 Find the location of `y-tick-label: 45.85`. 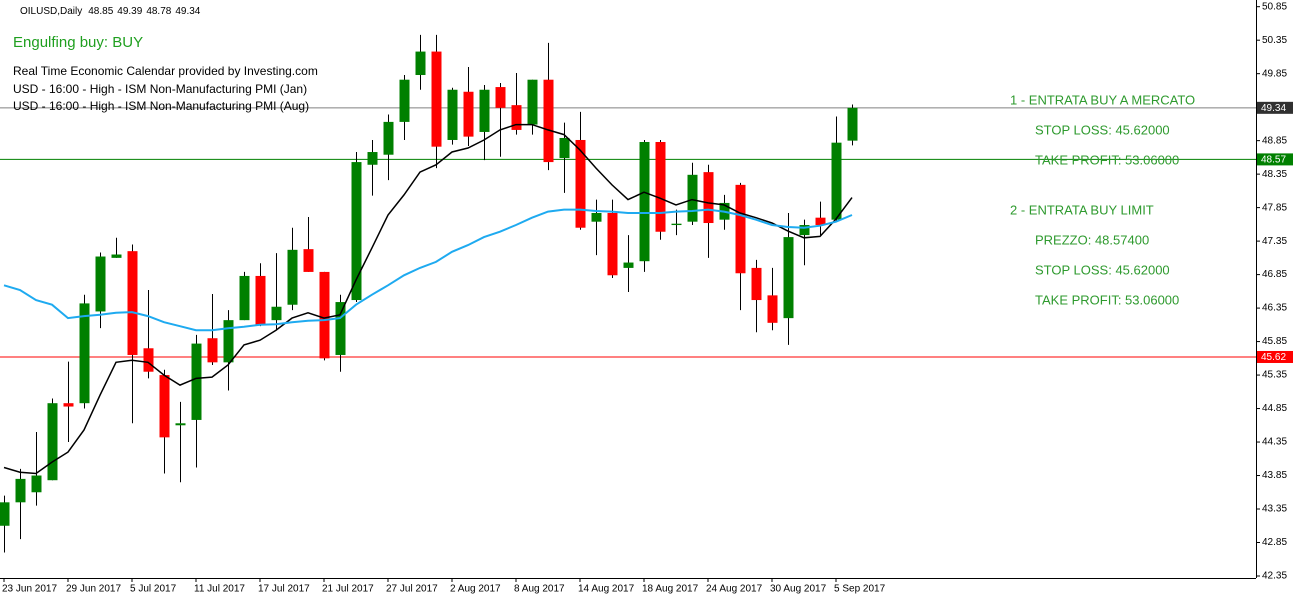

y-tick-label: 45.85 is located at coordinates (1274, 341).